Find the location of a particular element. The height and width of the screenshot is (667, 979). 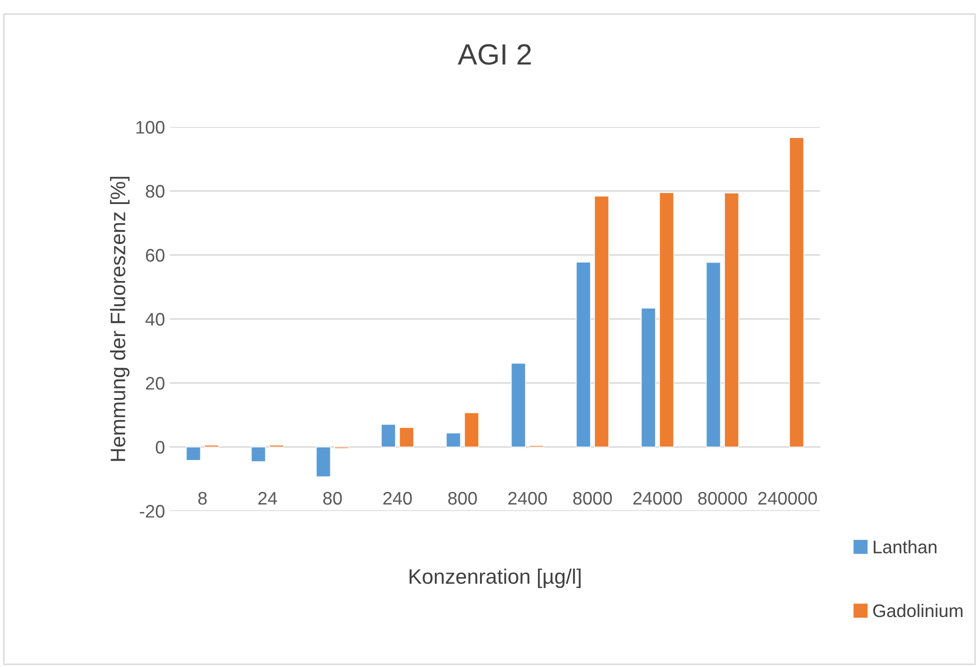

x-tick-label: 24 is located at coordinates (268, 498).